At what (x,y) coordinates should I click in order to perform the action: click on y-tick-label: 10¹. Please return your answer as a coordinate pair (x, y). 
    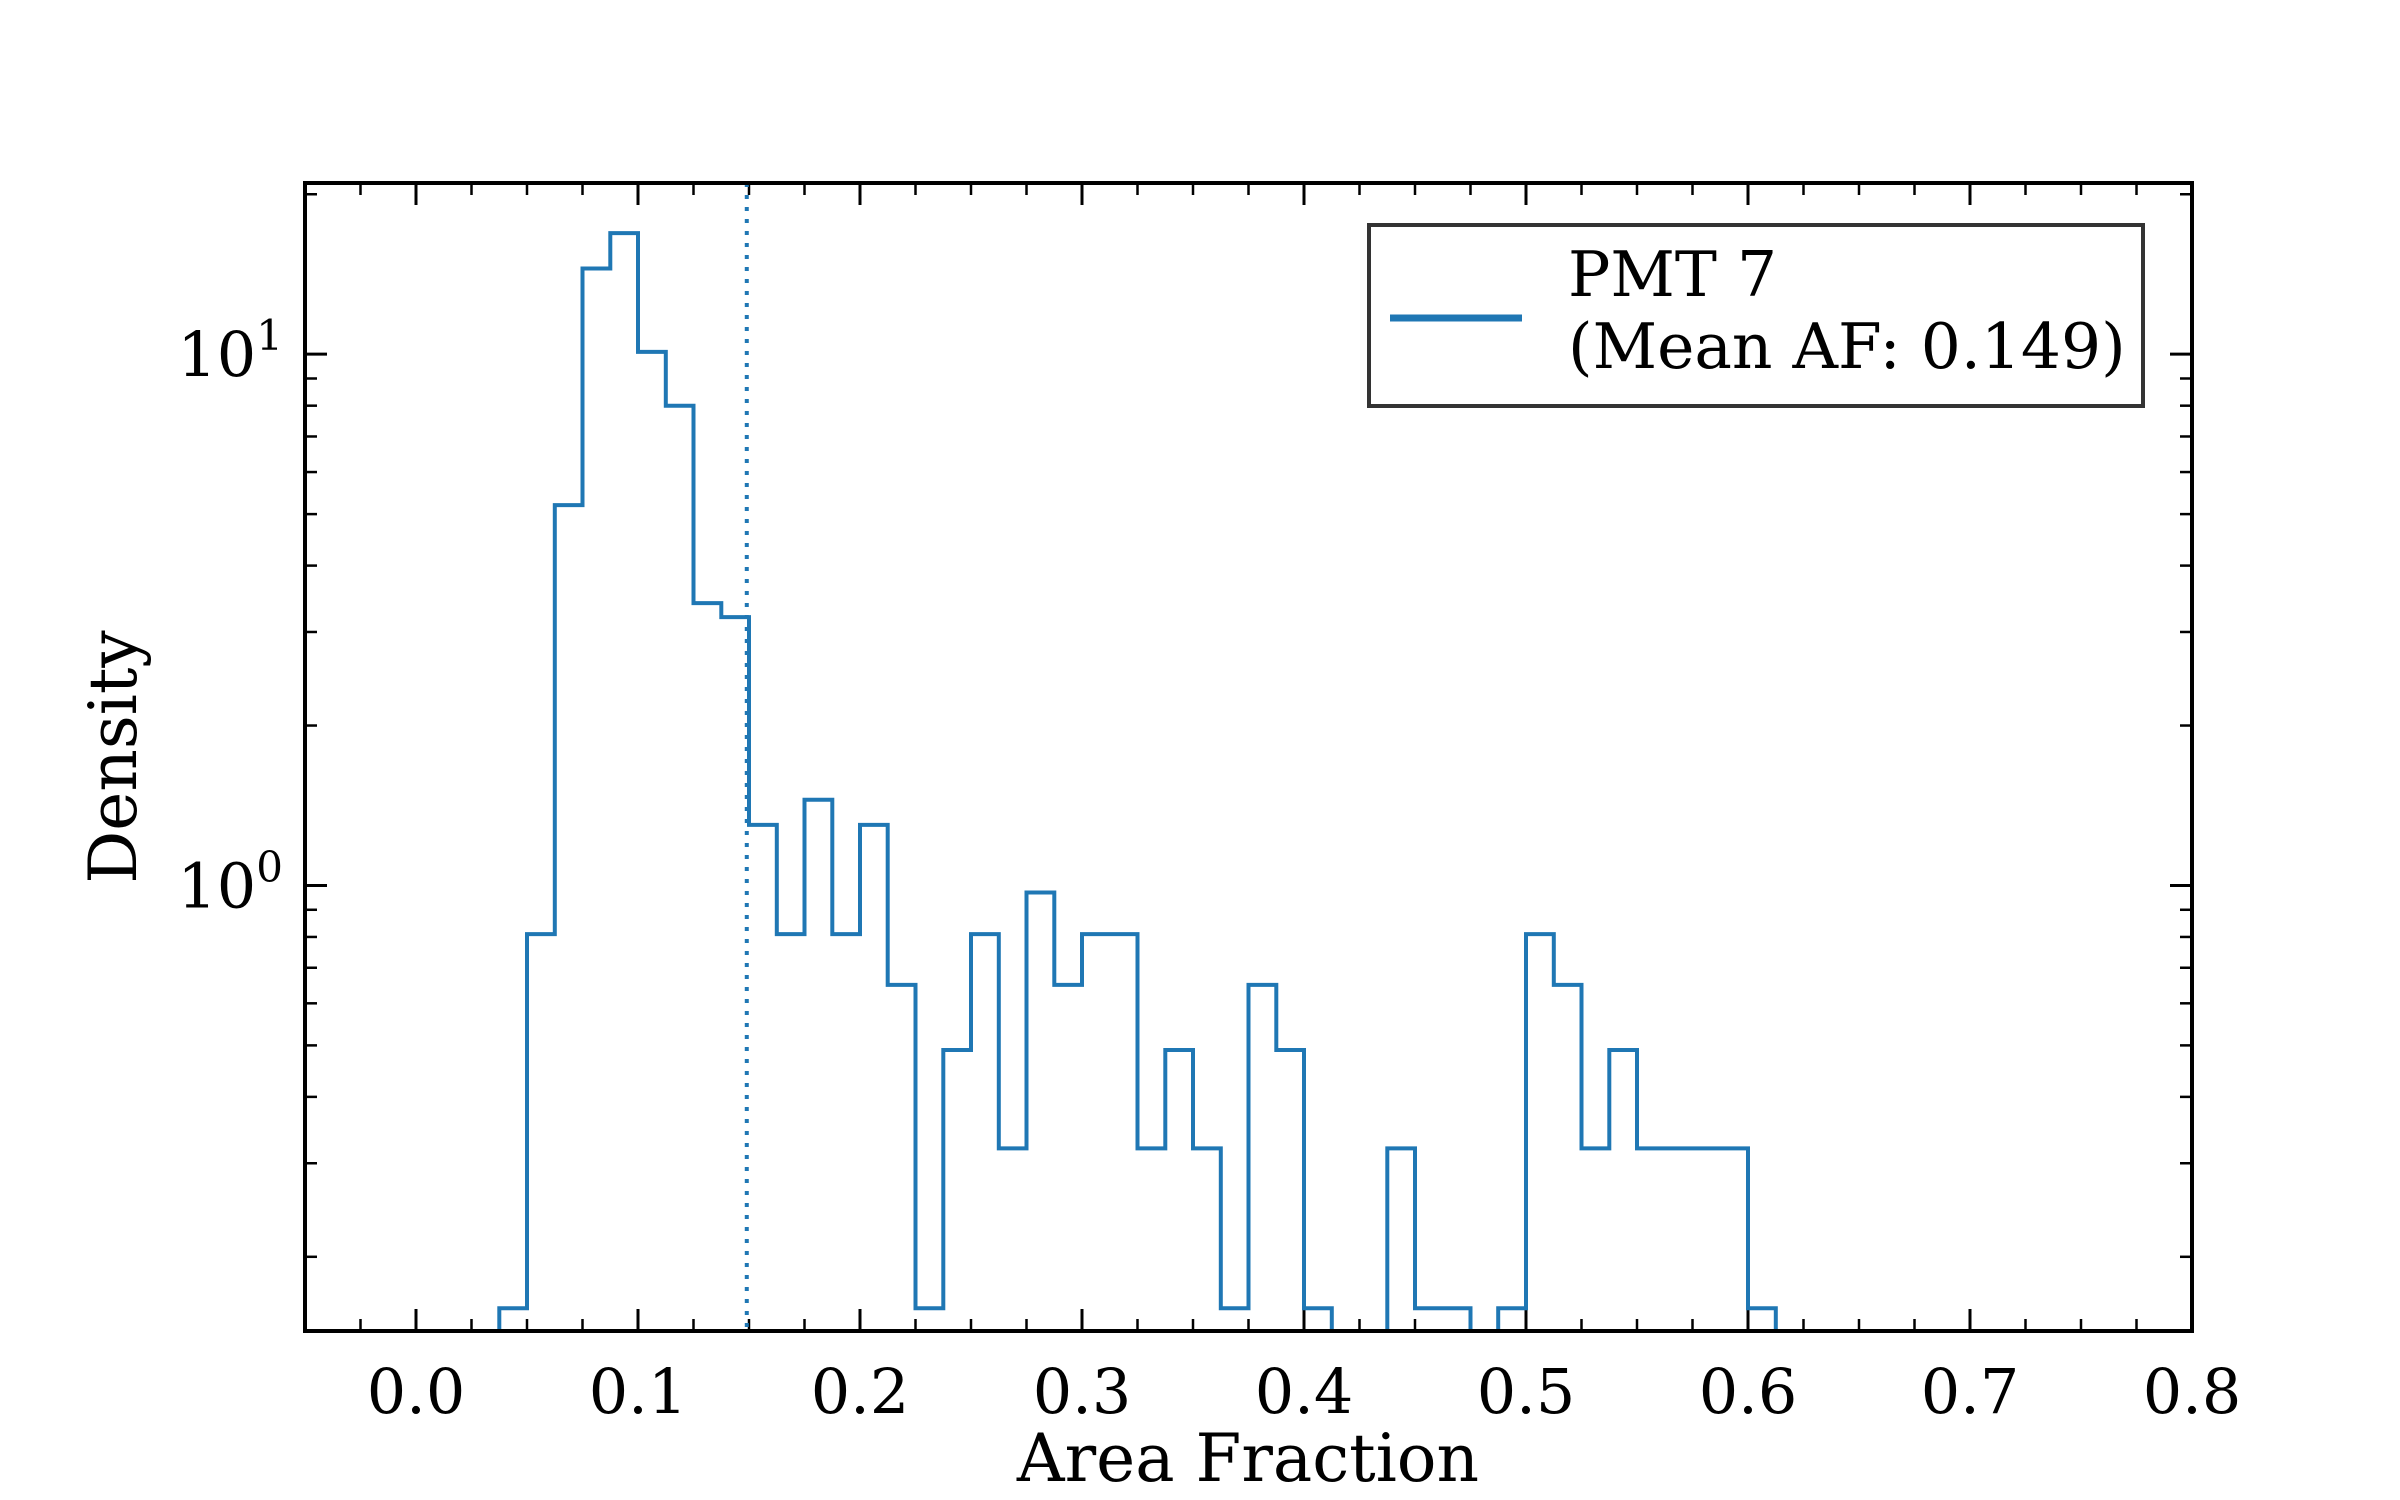
    Looking at the image, I should click on (230, 351).